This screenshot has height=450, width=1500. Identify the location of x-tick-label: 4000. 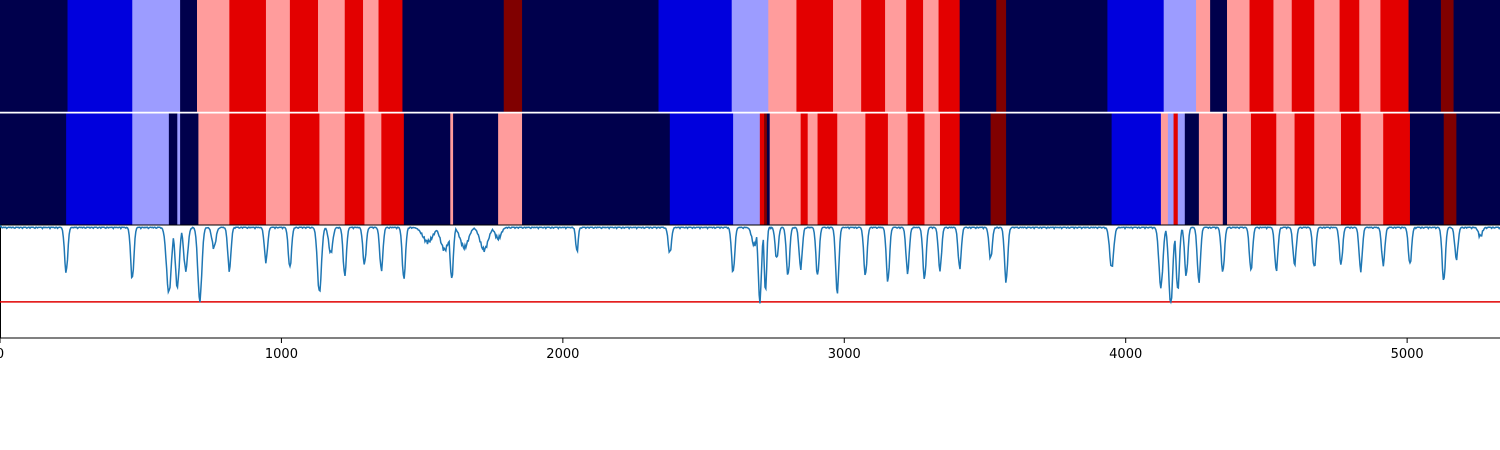
(1125, 354).